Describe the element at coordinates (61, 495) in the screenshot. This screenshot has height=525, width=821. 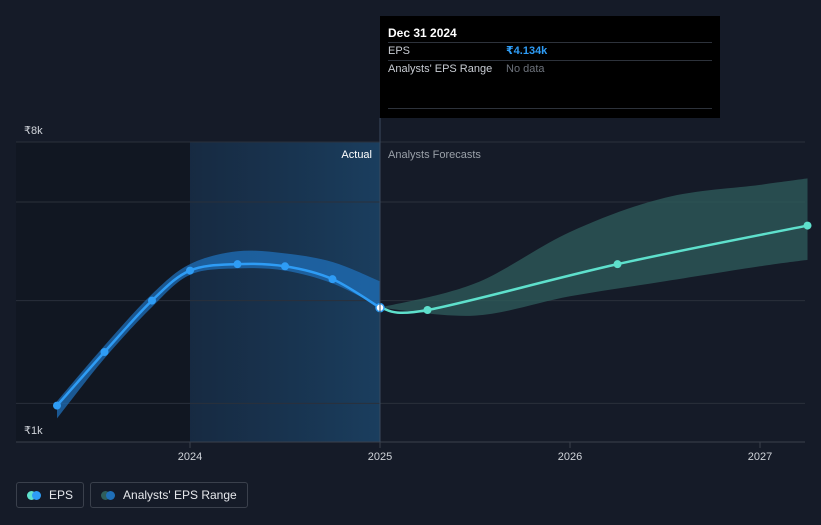
I see `legend-eps-label: EPS` at that location.